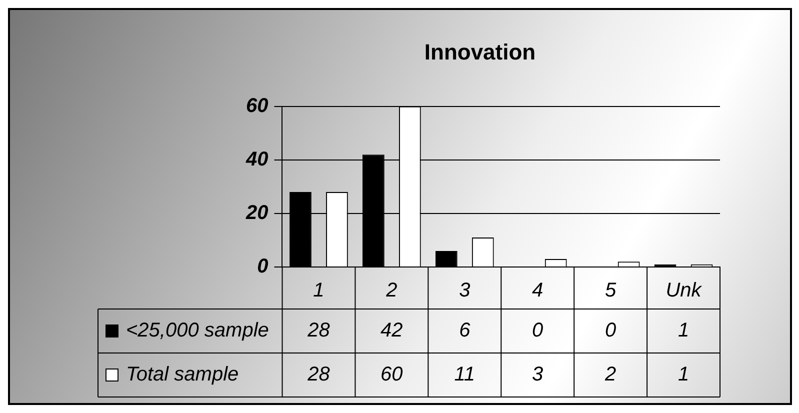  I want to click on x-tick-label: 2, so click(391, 291).